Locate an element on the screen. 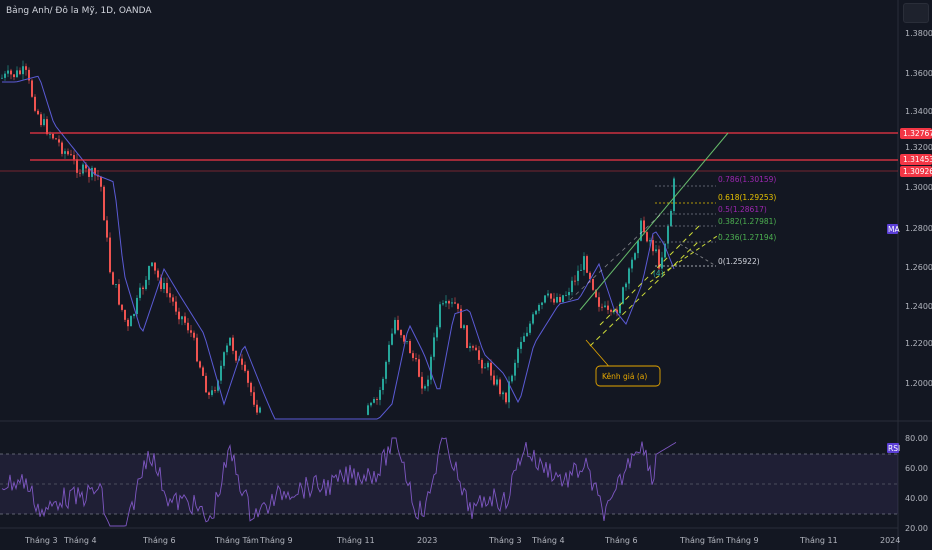 The height and width of the screenshot is (550, 932). fib-level-0618: 0.618(1.29253) is located at coordinates (747, 197).